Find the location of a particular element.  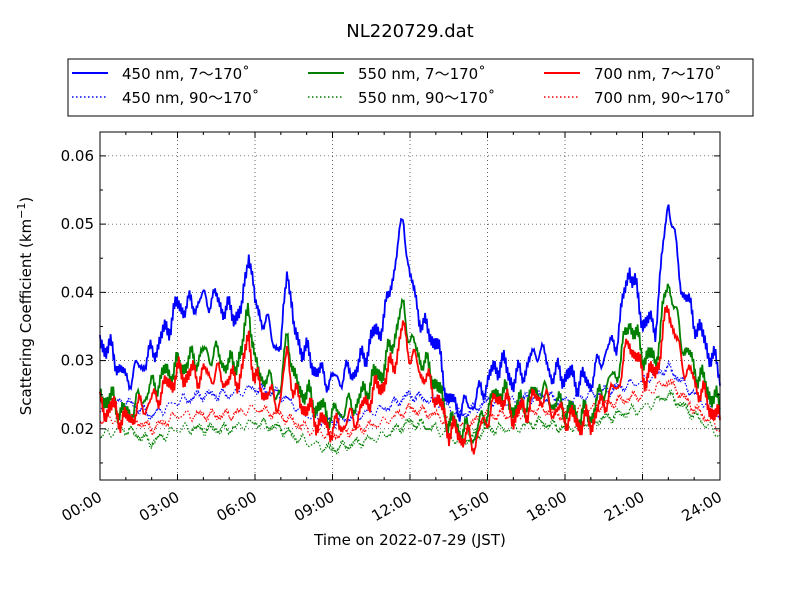

legend-label: 700 nm, 7～170˚ is located at coordinates (658, 74).